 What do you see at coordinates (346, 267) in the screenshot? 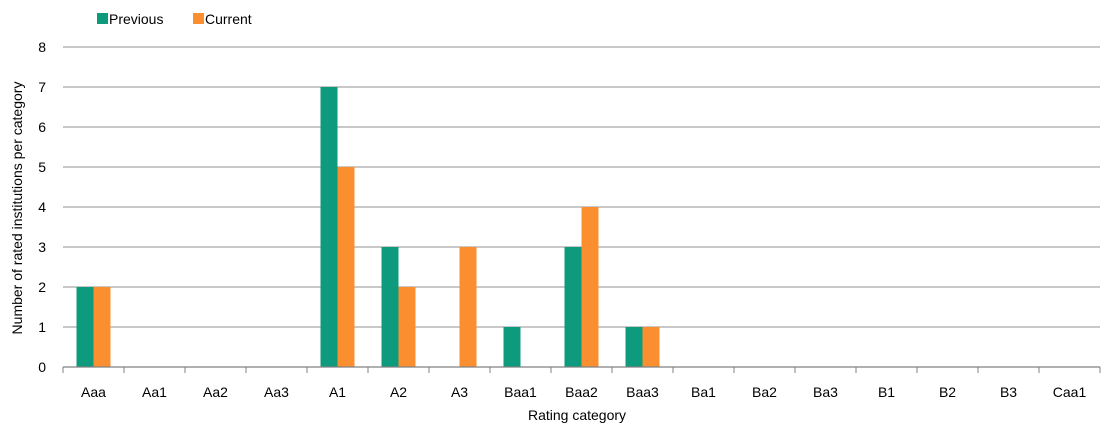
I see `bar-current-a1` at bounding box center [346, 267].